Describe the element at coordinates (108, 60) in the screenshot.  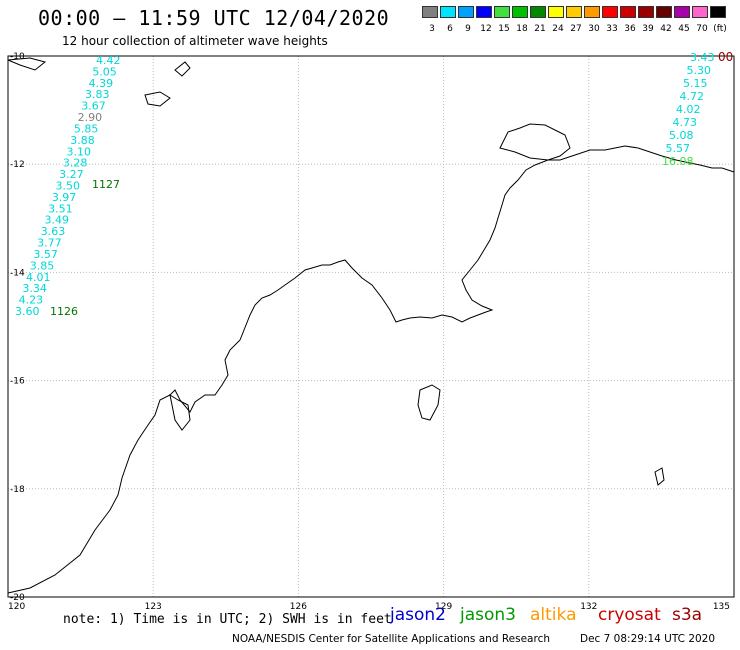
I see `track-wave-value: 4.42` at that location.